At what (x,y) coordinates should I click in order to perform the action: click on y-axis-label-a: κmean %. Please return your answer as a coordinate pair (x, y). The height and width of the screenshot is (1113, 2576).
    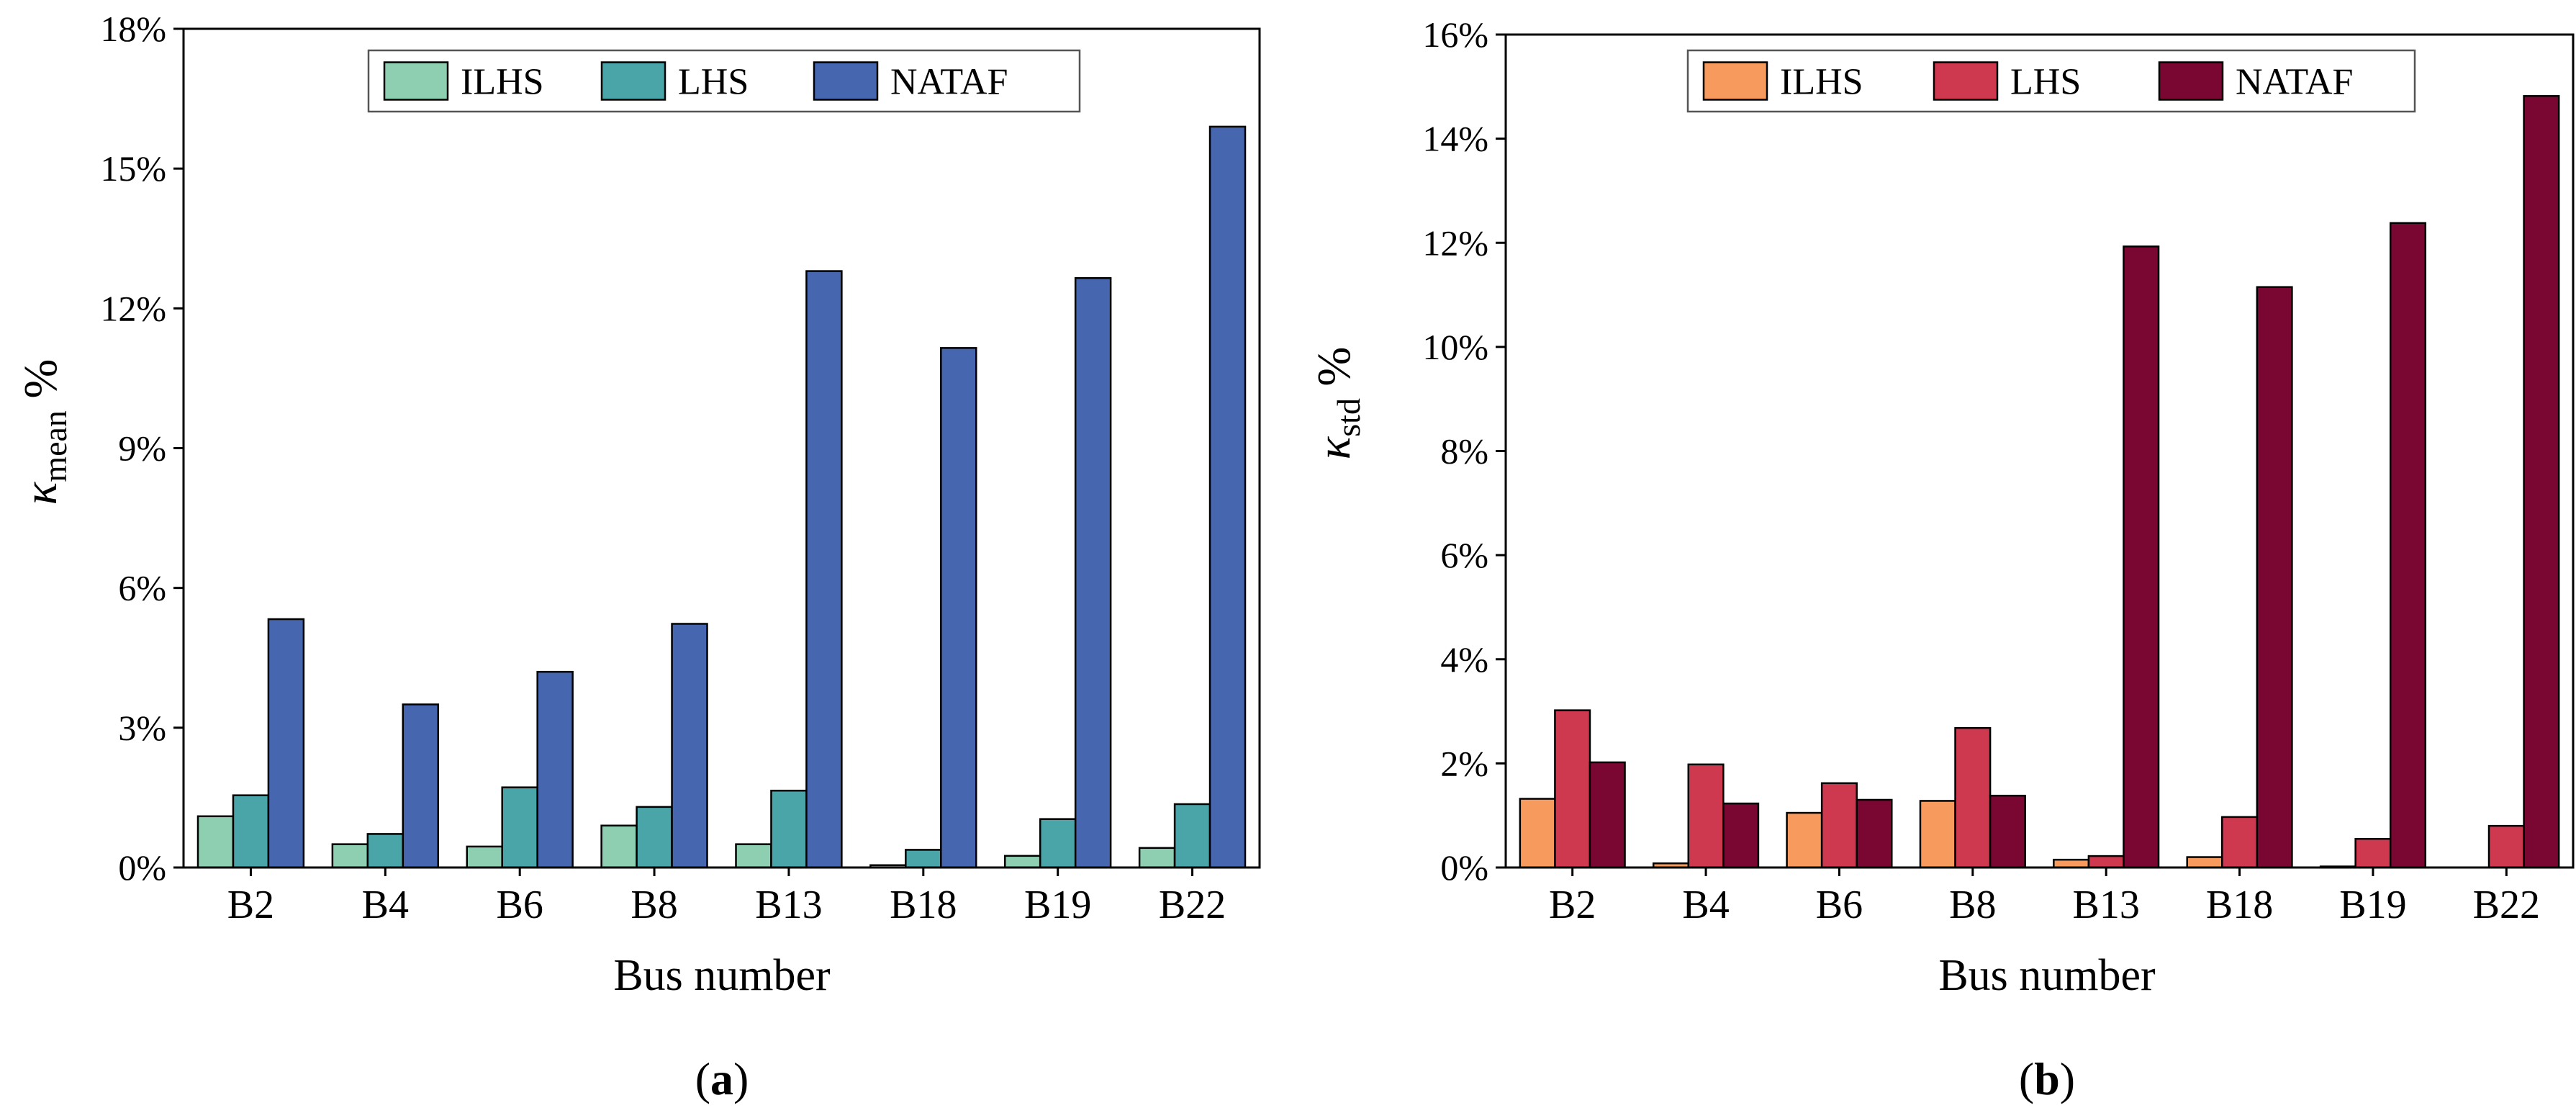
    Looking at the image, I should click on (43, 432).